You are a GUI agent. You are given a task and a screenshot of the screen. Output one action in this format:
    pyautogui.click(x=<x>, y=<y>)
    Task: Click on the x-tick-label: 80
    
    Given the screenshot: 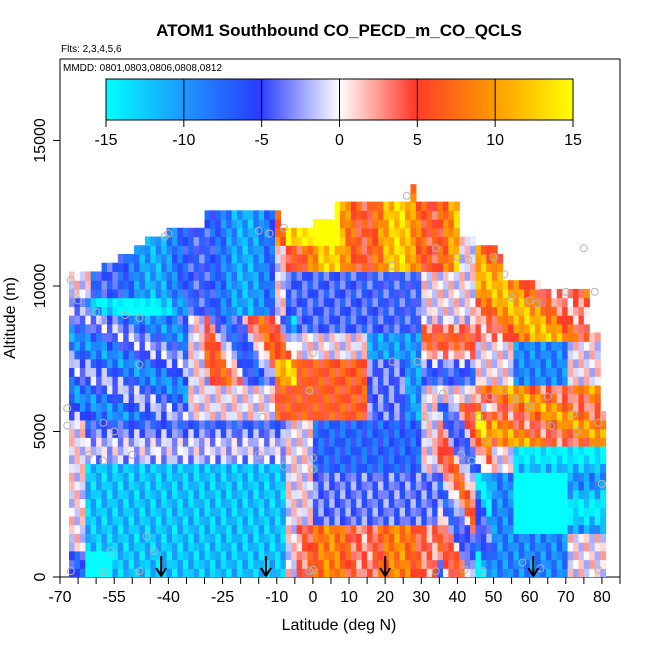 What is the action you would take?
    pyautogui.click(x=602, y=597)
    